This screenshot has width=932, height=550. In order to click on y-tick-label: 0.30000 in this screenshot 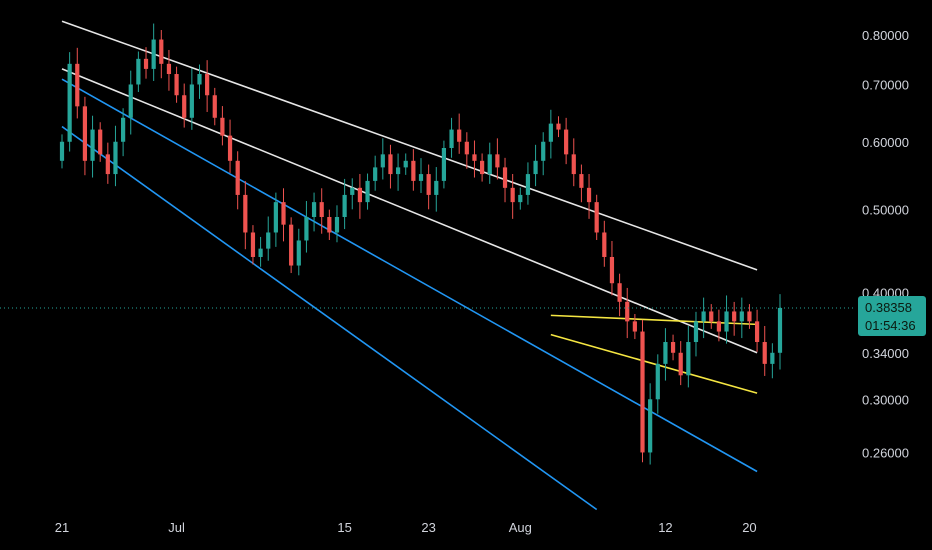, I will do `click(885, 399)`.